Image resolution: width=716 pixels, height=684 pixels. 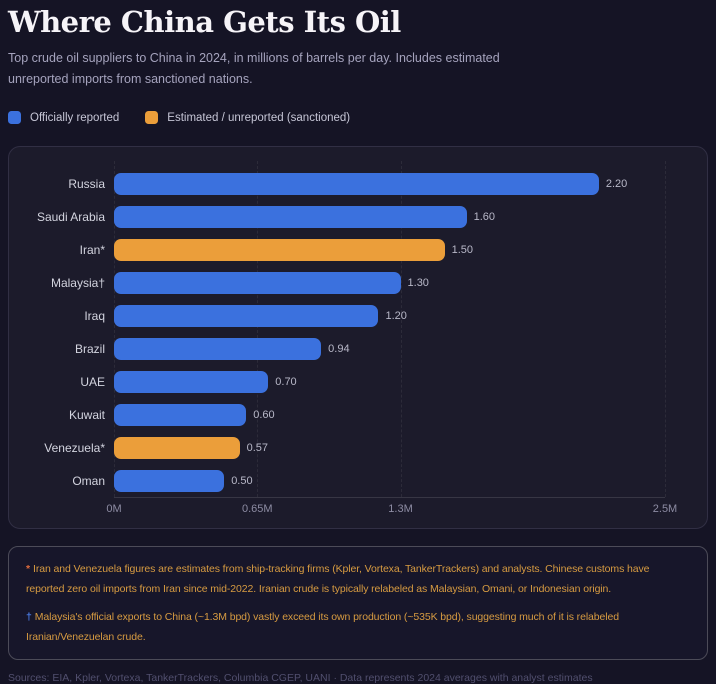 I want to click on category-label: Venezuela*, so click(x=74, y=447).